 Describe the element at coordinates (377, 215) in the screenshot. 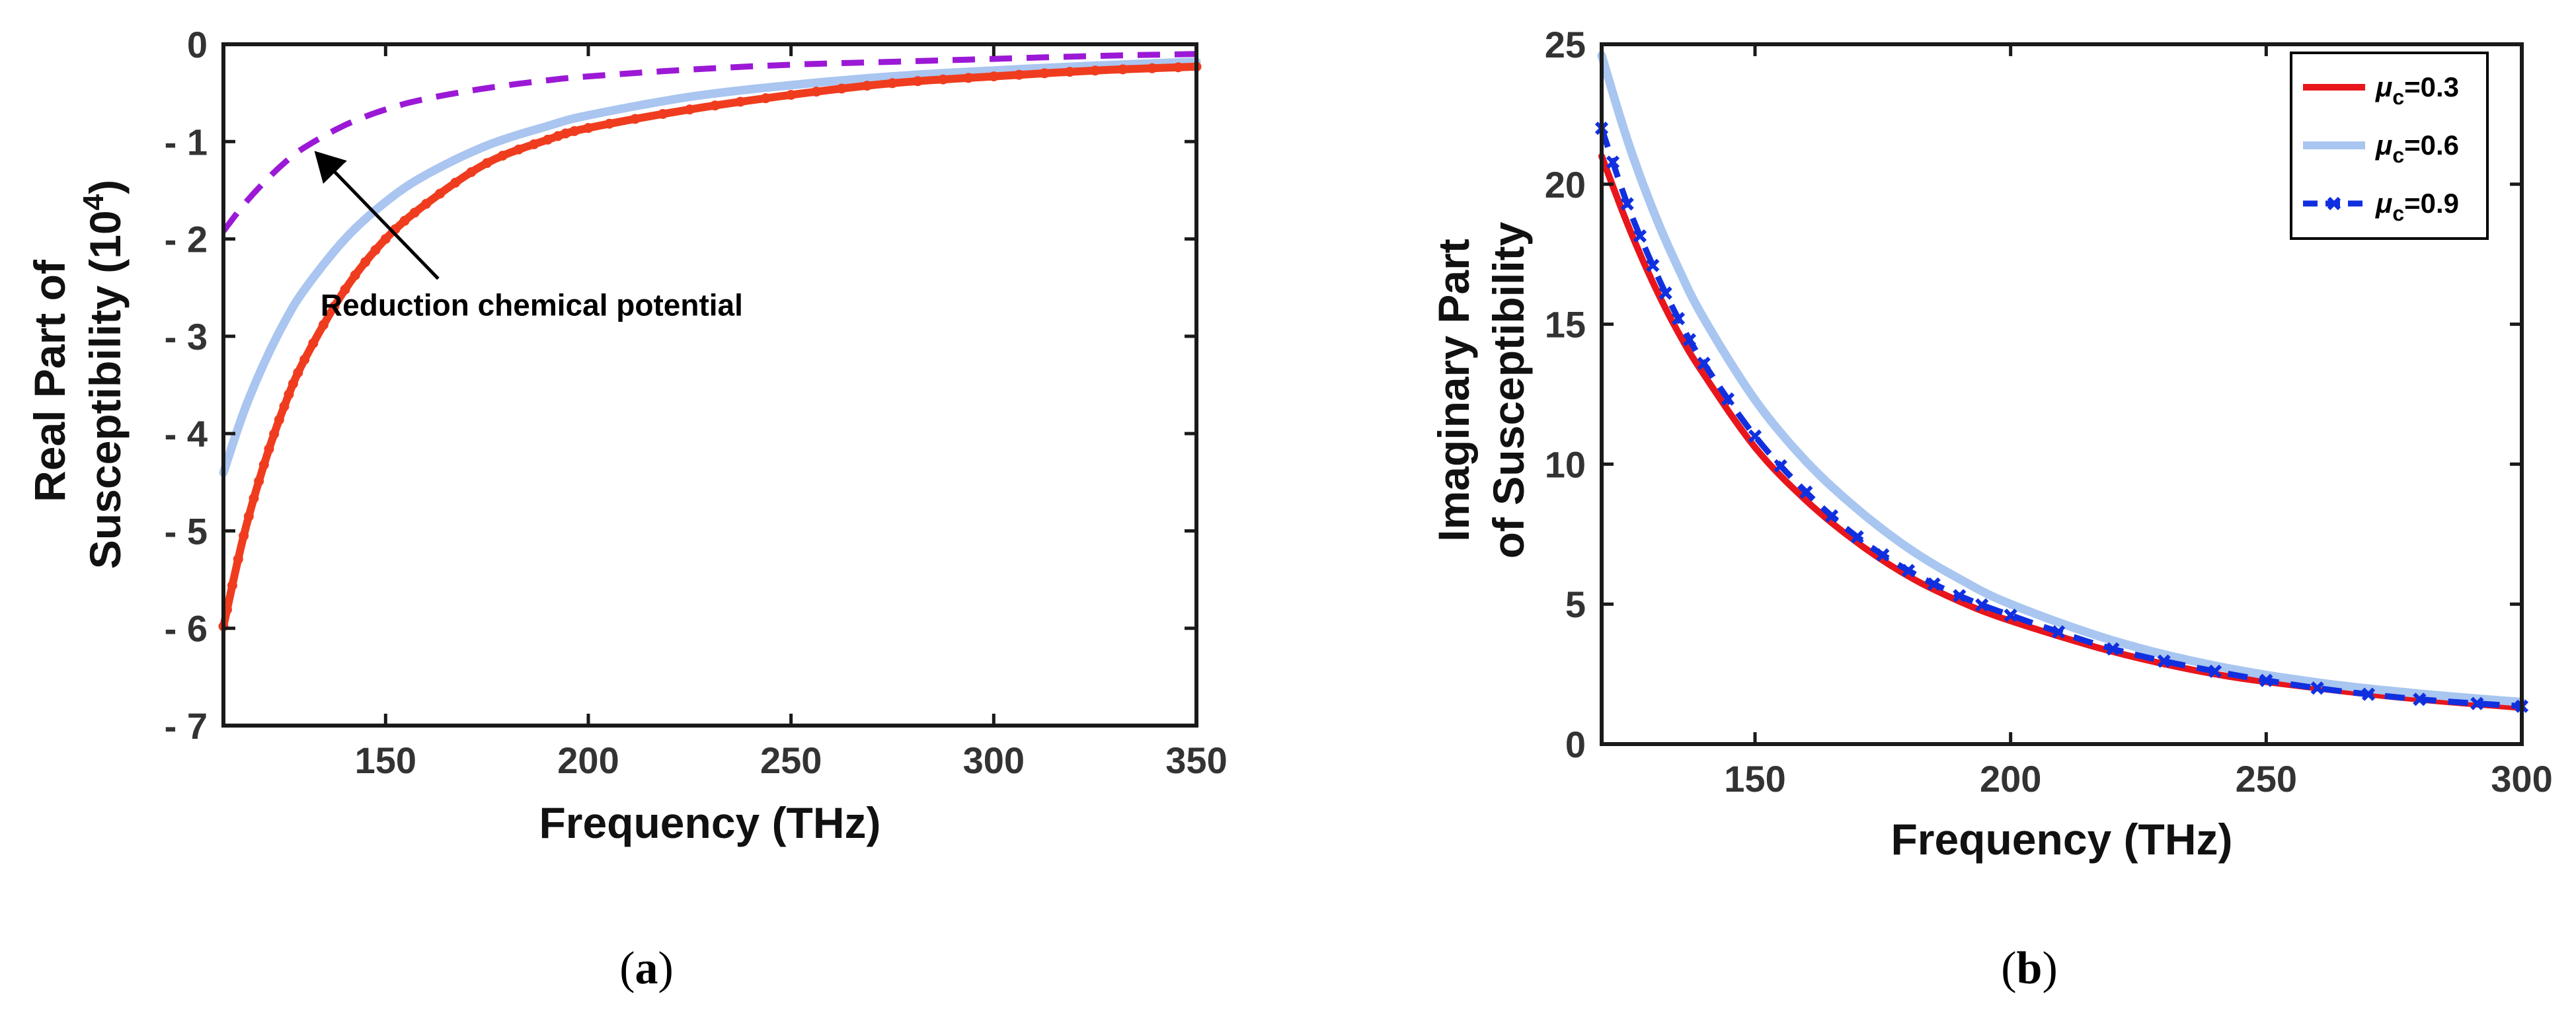

I see `panel-a-annotation-arrow` at that location.